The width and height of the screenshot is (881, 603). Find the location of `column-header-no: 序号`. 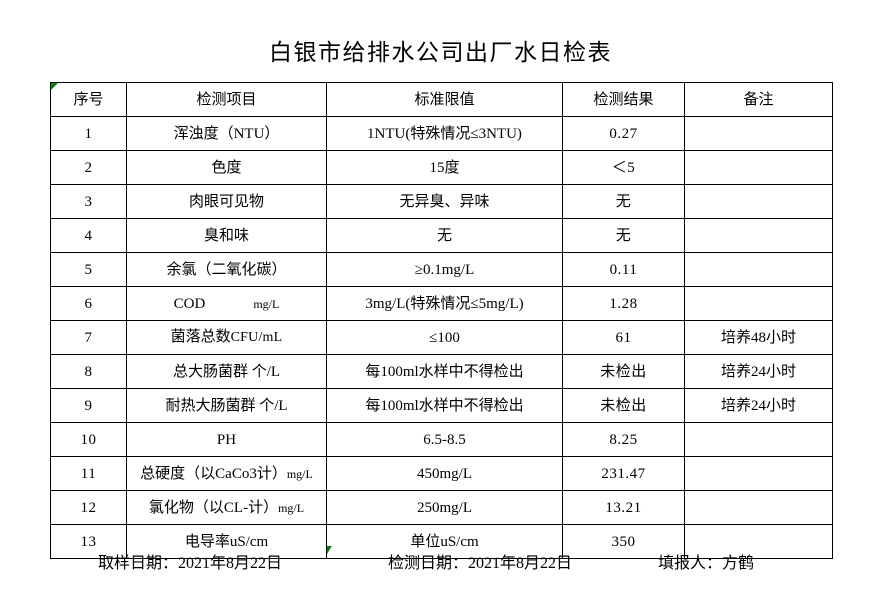

column-header-no: 序号 is located at coordinates (88, 99).